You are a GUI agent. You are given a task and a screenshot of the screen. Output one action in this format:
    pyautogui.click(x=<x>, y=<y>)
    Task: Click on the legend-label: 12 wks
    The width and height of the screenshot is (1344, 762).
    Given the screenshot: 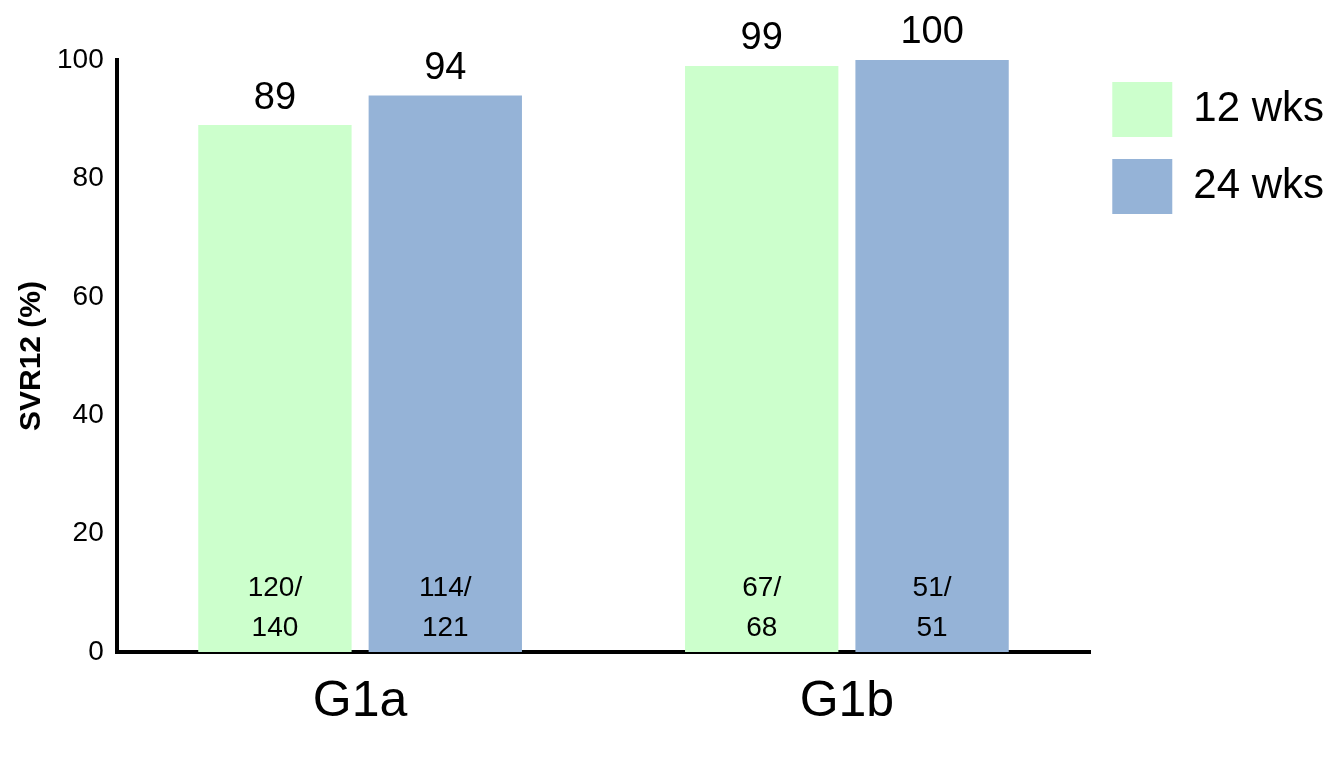 What is the action you would take?
    pyautogui.click(x=1258, y=107)
    